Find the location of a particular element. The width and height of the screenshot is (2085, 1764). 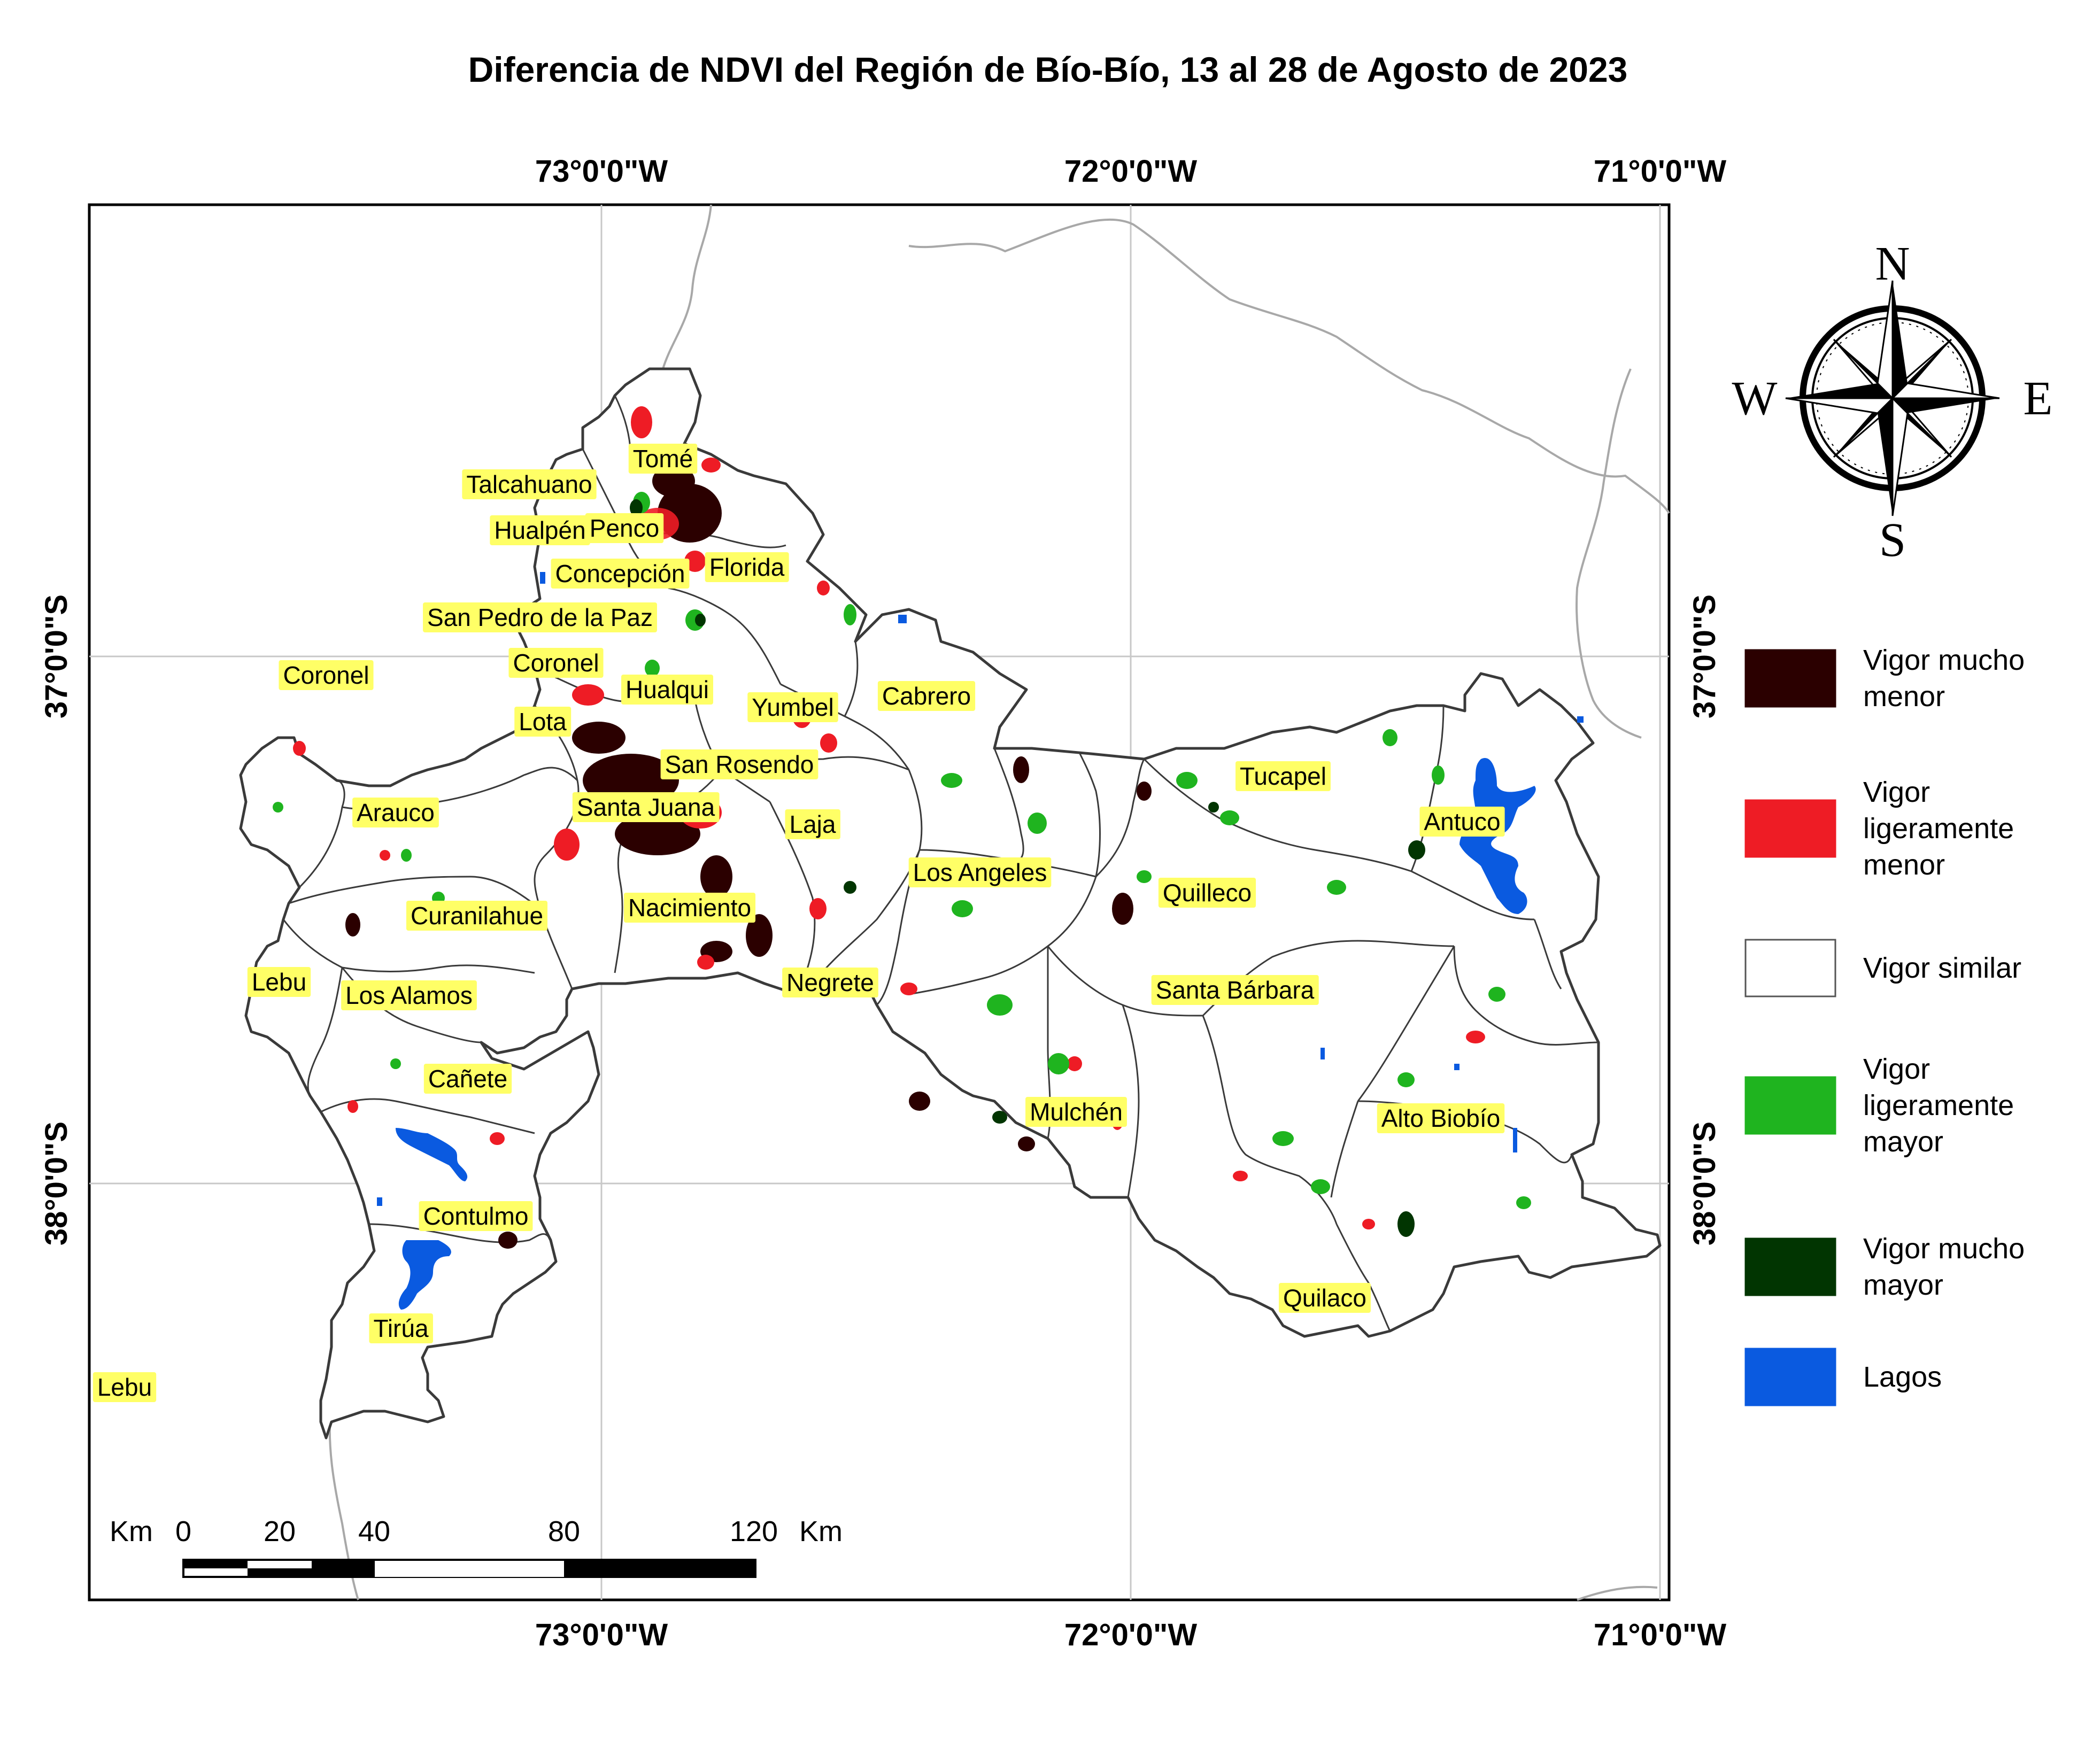

place-name: San Rosendo is located at coordinates (739, 764).